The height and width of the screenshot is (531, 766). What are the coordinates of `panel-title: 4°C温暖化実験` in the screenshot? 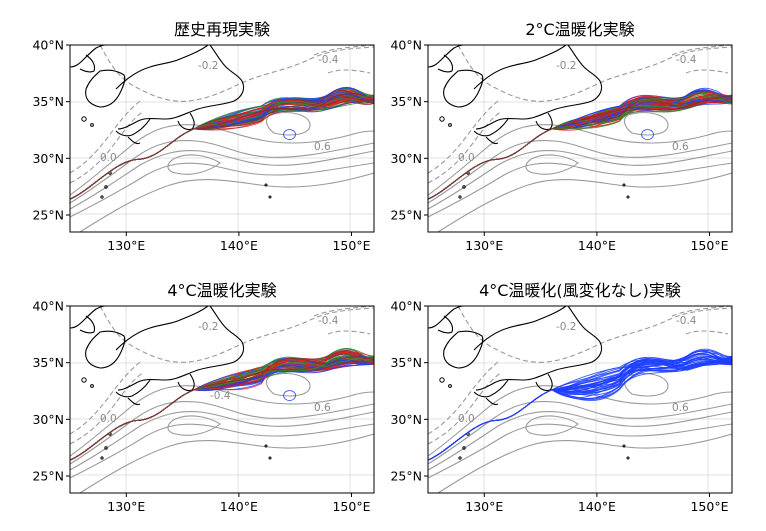 It's located at (221, 290).